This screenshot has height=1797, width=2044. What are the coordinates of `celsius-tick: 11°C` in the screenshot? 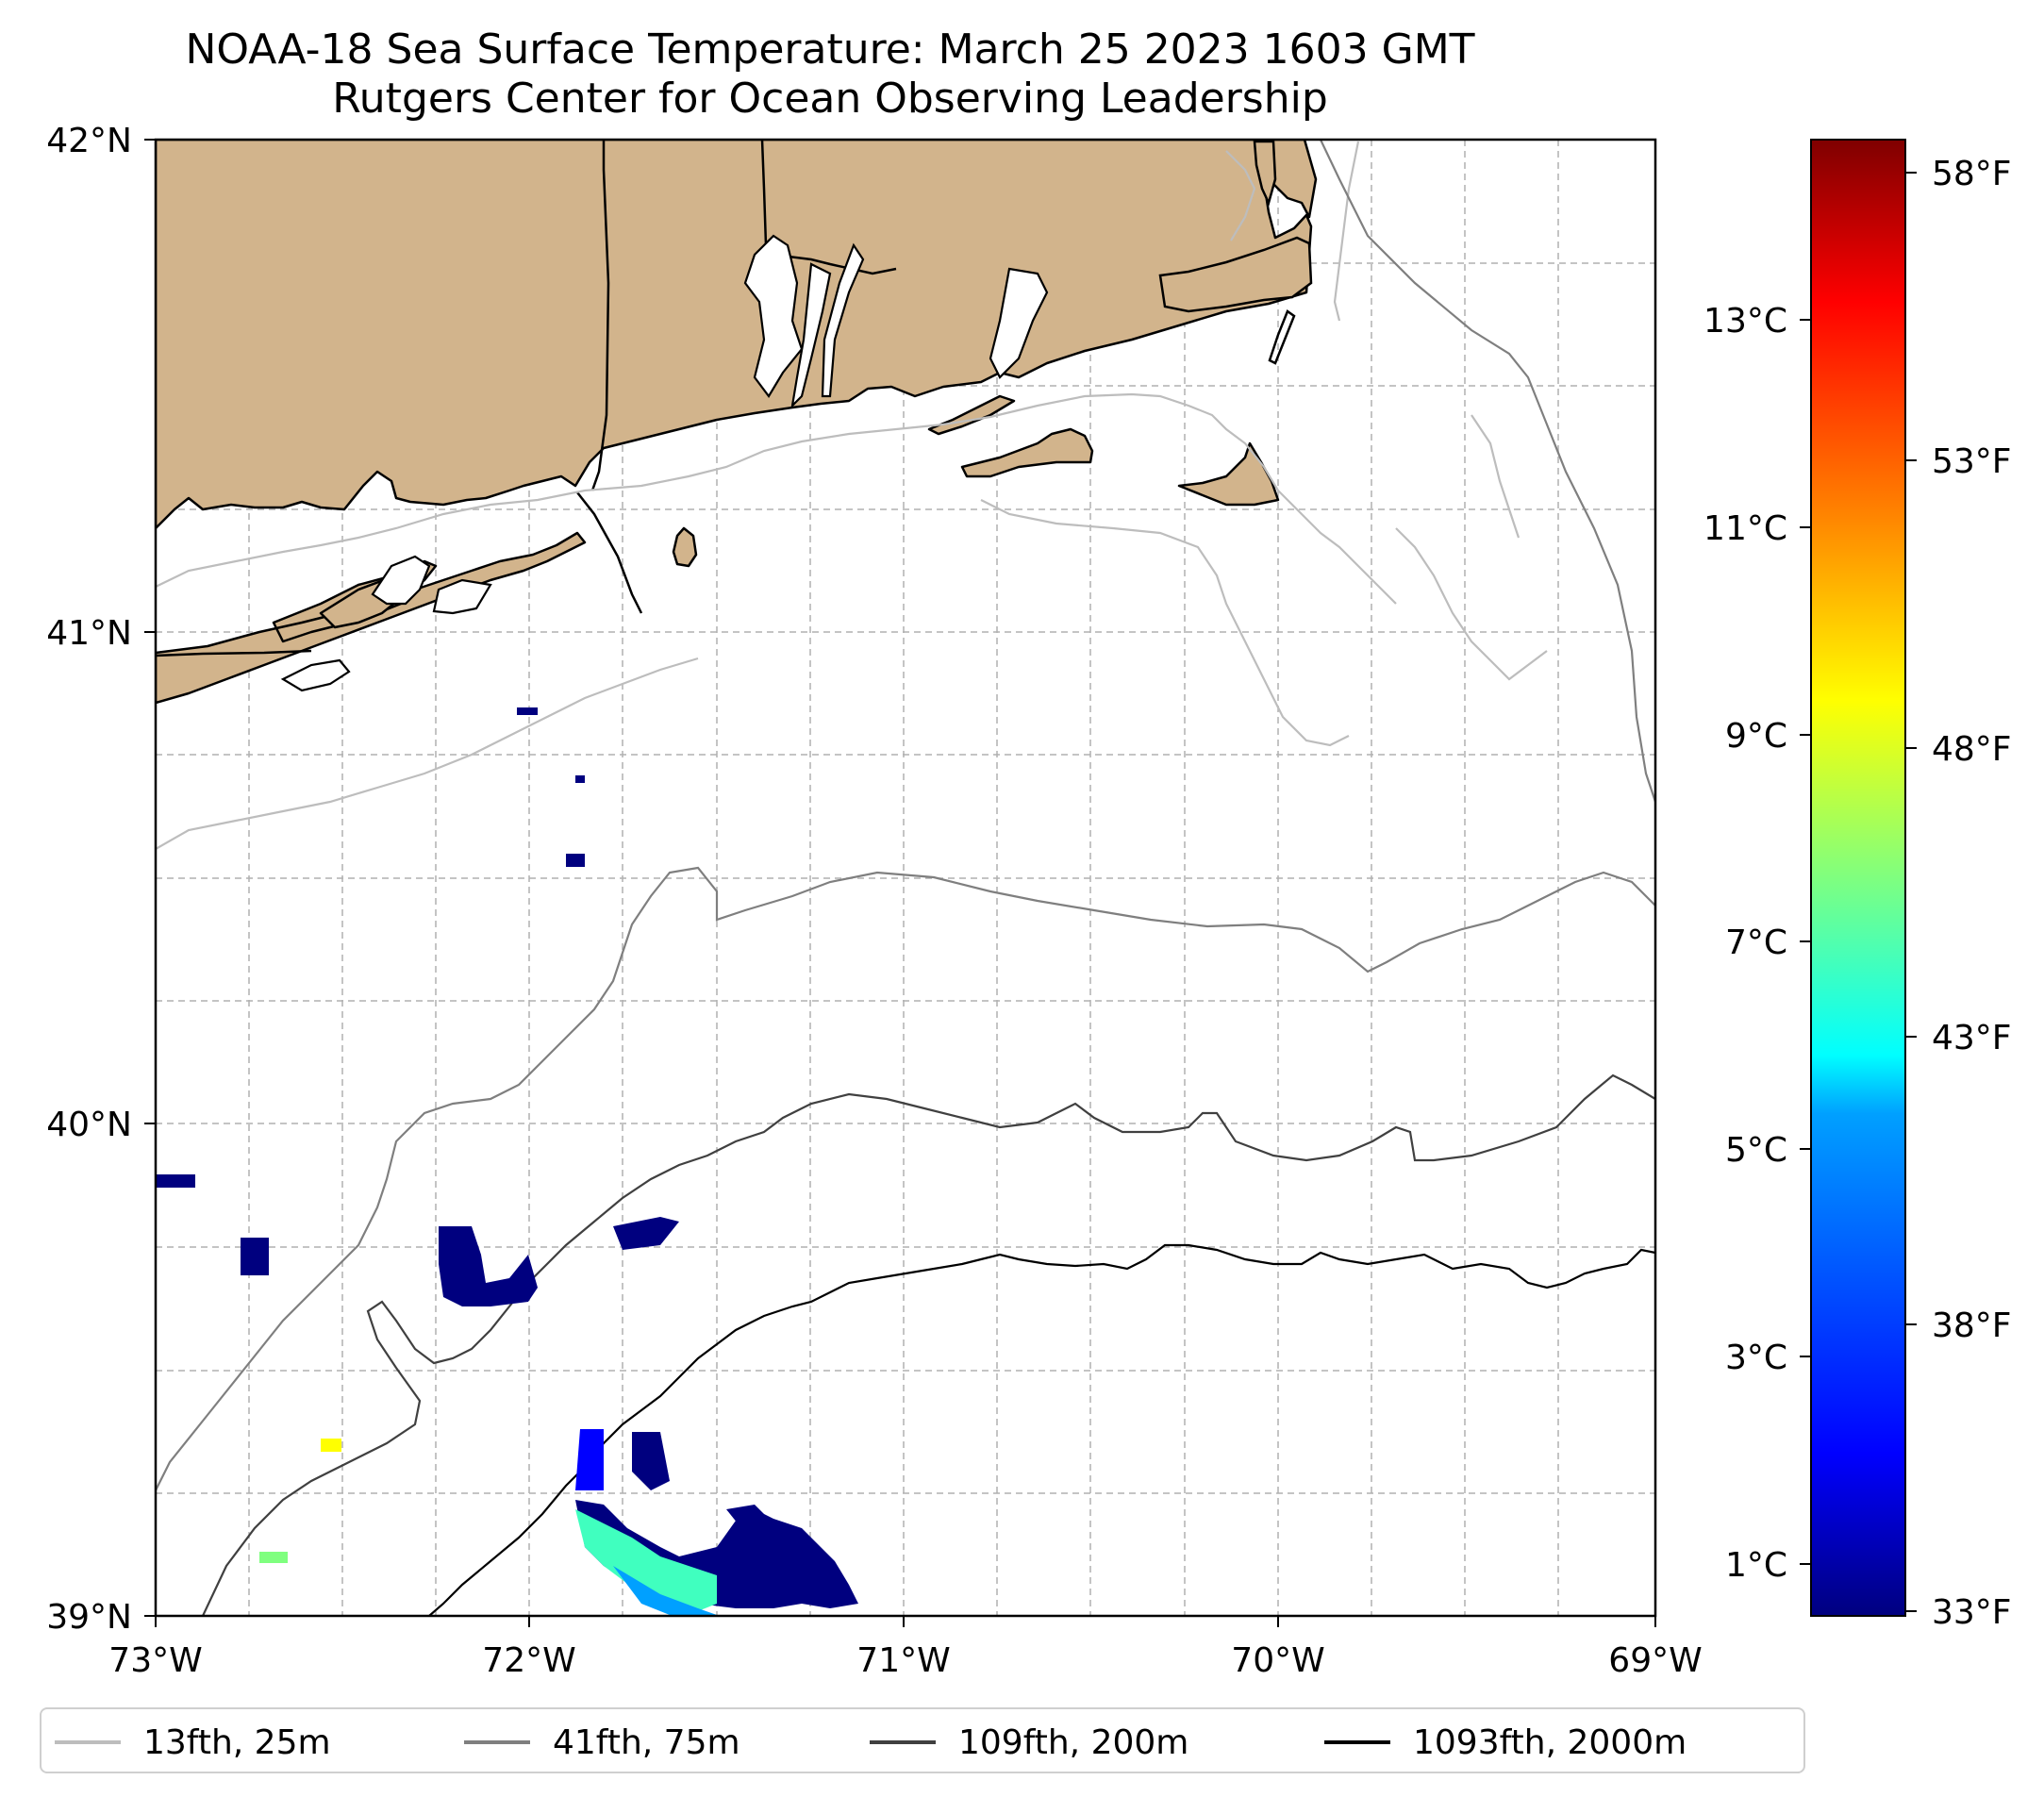 It's located at (1745, 528).